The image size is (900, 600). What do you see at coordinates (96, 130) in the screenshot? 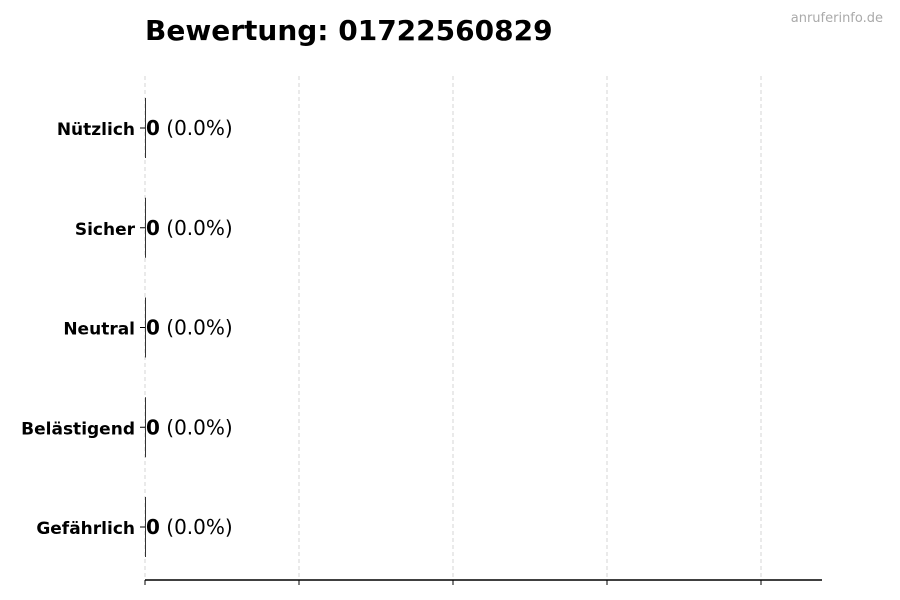
I see `y-tick-label: Nützlich` at bounding box center [96, 130].